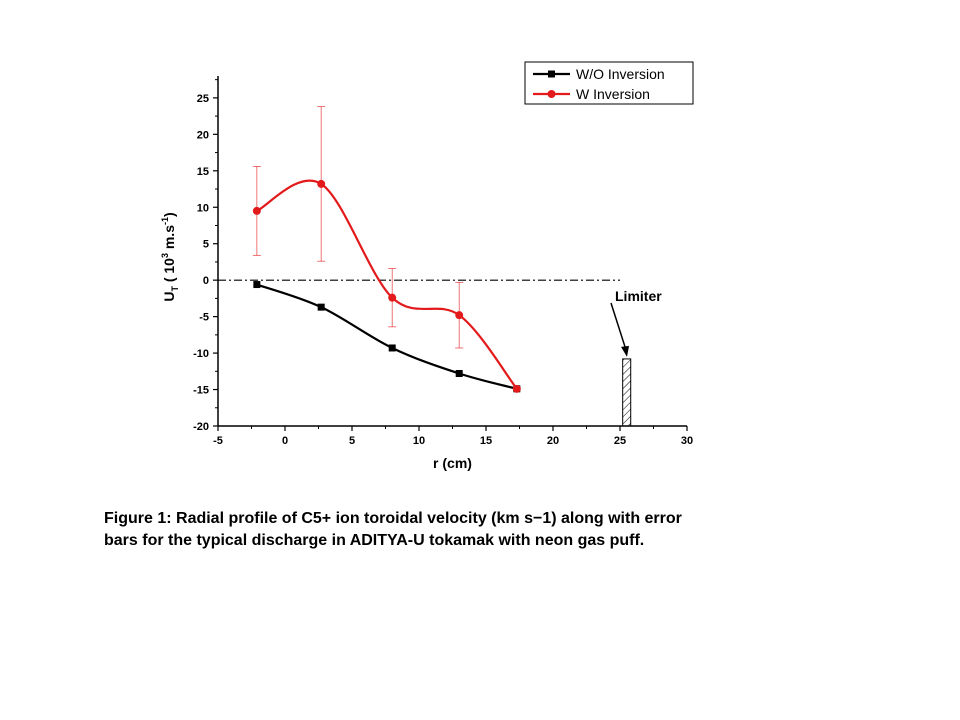 This screenshot has height=720, width=960. I want to click on x-tick-label: 20, so click(553, 441).